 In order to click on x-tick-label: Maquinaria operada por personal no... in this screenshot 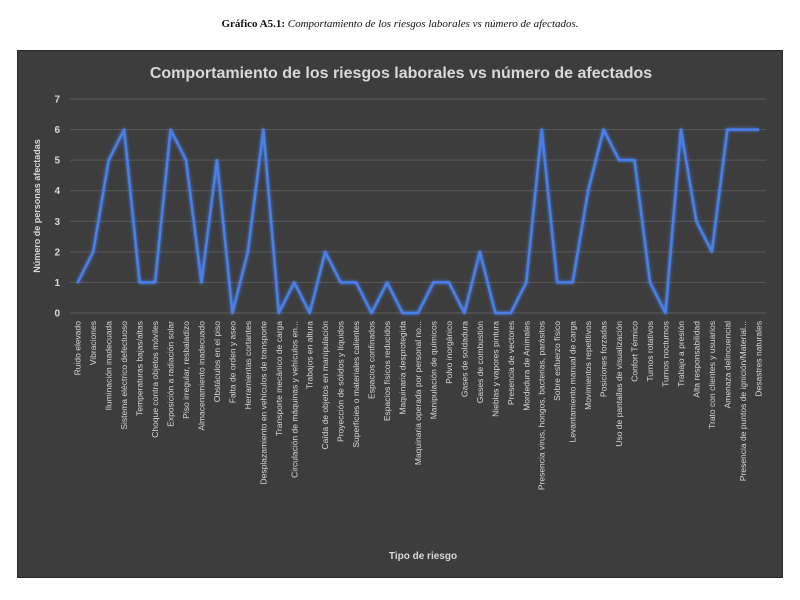, I will do `click(418, 393)`.